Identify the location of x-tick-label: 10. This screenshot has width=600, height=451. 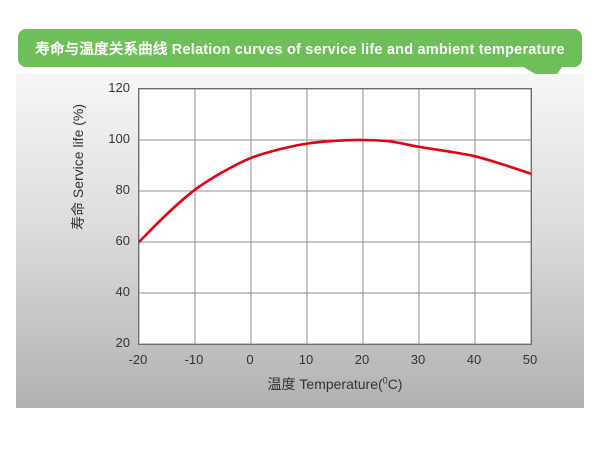
(306, 359).